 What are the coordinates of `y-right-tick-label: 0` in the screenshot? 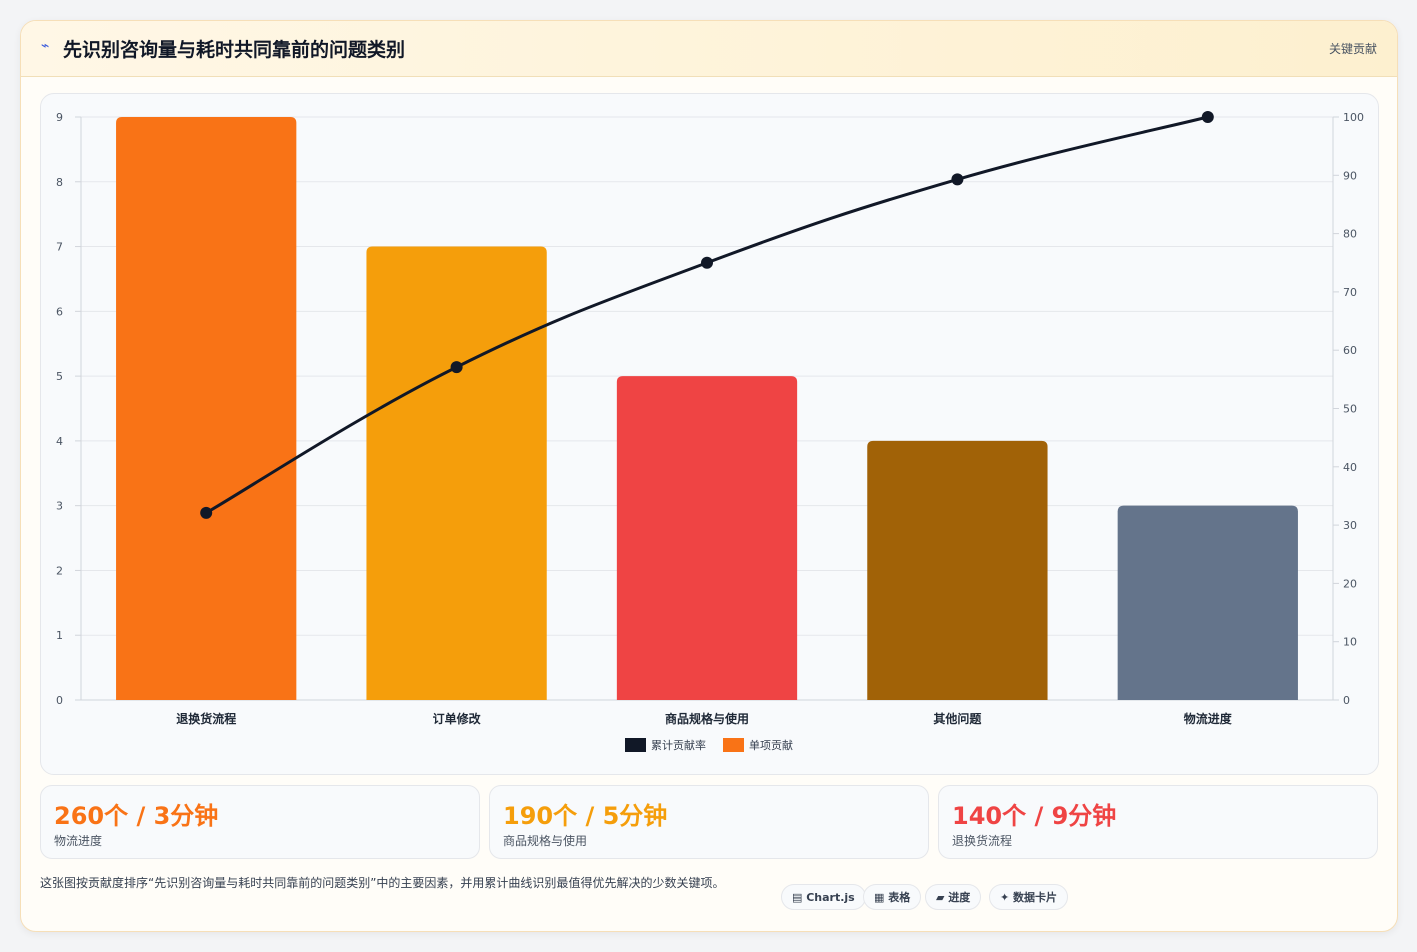 It's located at (1346, 700).